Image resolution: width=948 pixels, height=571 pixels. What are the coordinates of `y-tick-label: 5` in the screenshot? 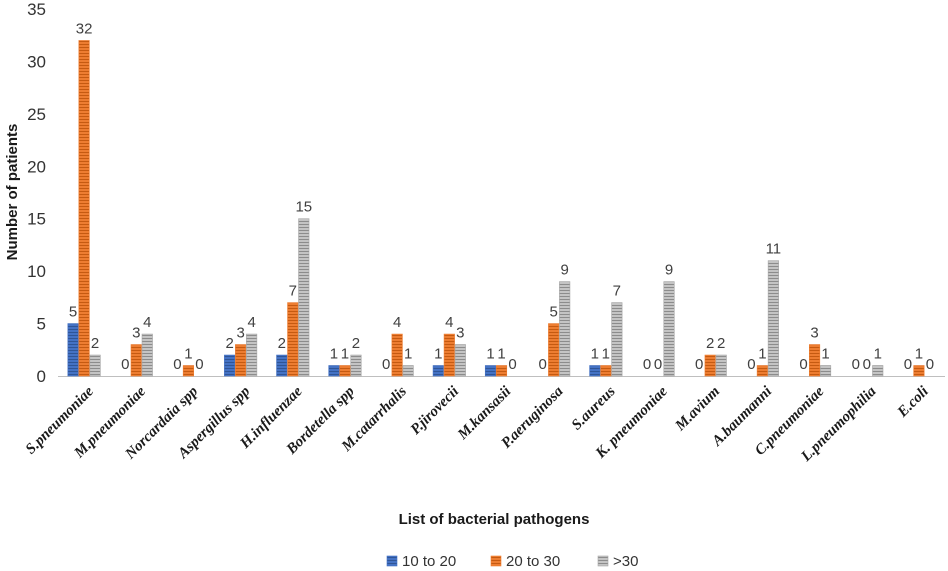 It's located at (41, 324).